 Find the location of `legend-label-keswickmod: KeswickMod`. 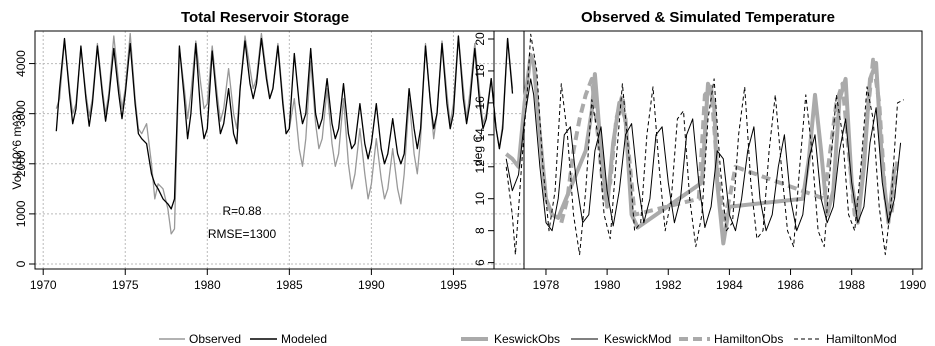

legend-label-keswickmod: KeswickMod is located at coordinates (637, 339).